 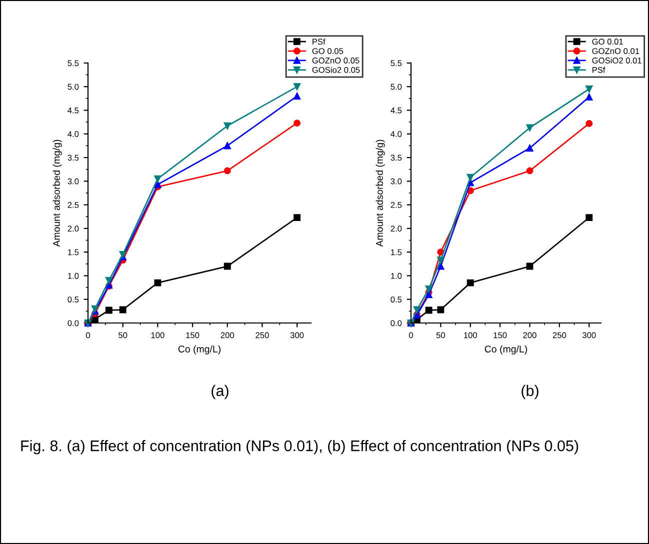 What do you see at coordinates (530, 392) in the screenshot?
I see `text: (b)` at bounding box center [530, 392].